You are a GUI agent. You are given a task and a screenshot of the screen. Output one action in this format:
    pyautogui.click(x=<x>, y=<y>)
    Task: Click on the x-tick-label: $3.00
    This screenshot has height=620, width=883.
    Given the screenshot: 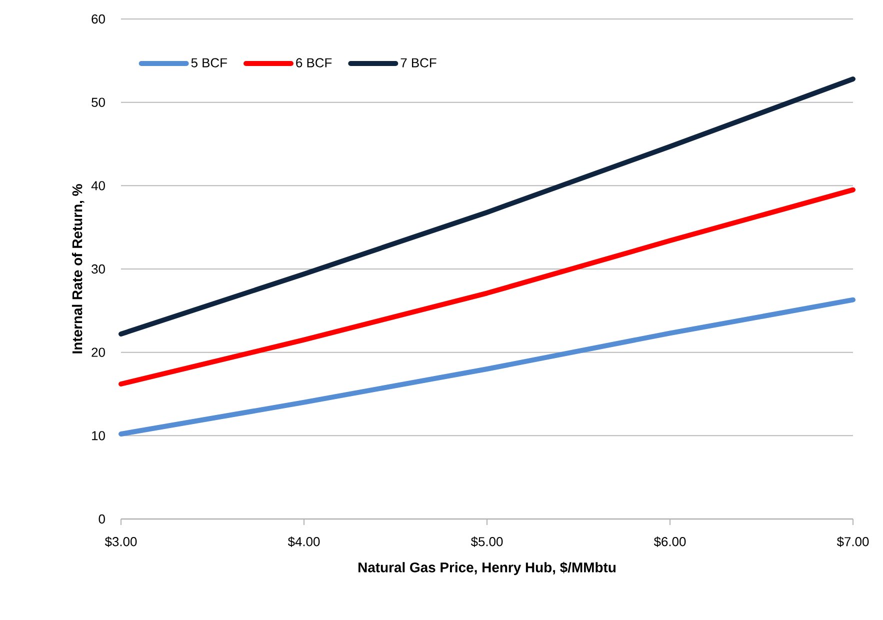 What is the action you would take?
    pyautogui.click(x=120, y=541)
    